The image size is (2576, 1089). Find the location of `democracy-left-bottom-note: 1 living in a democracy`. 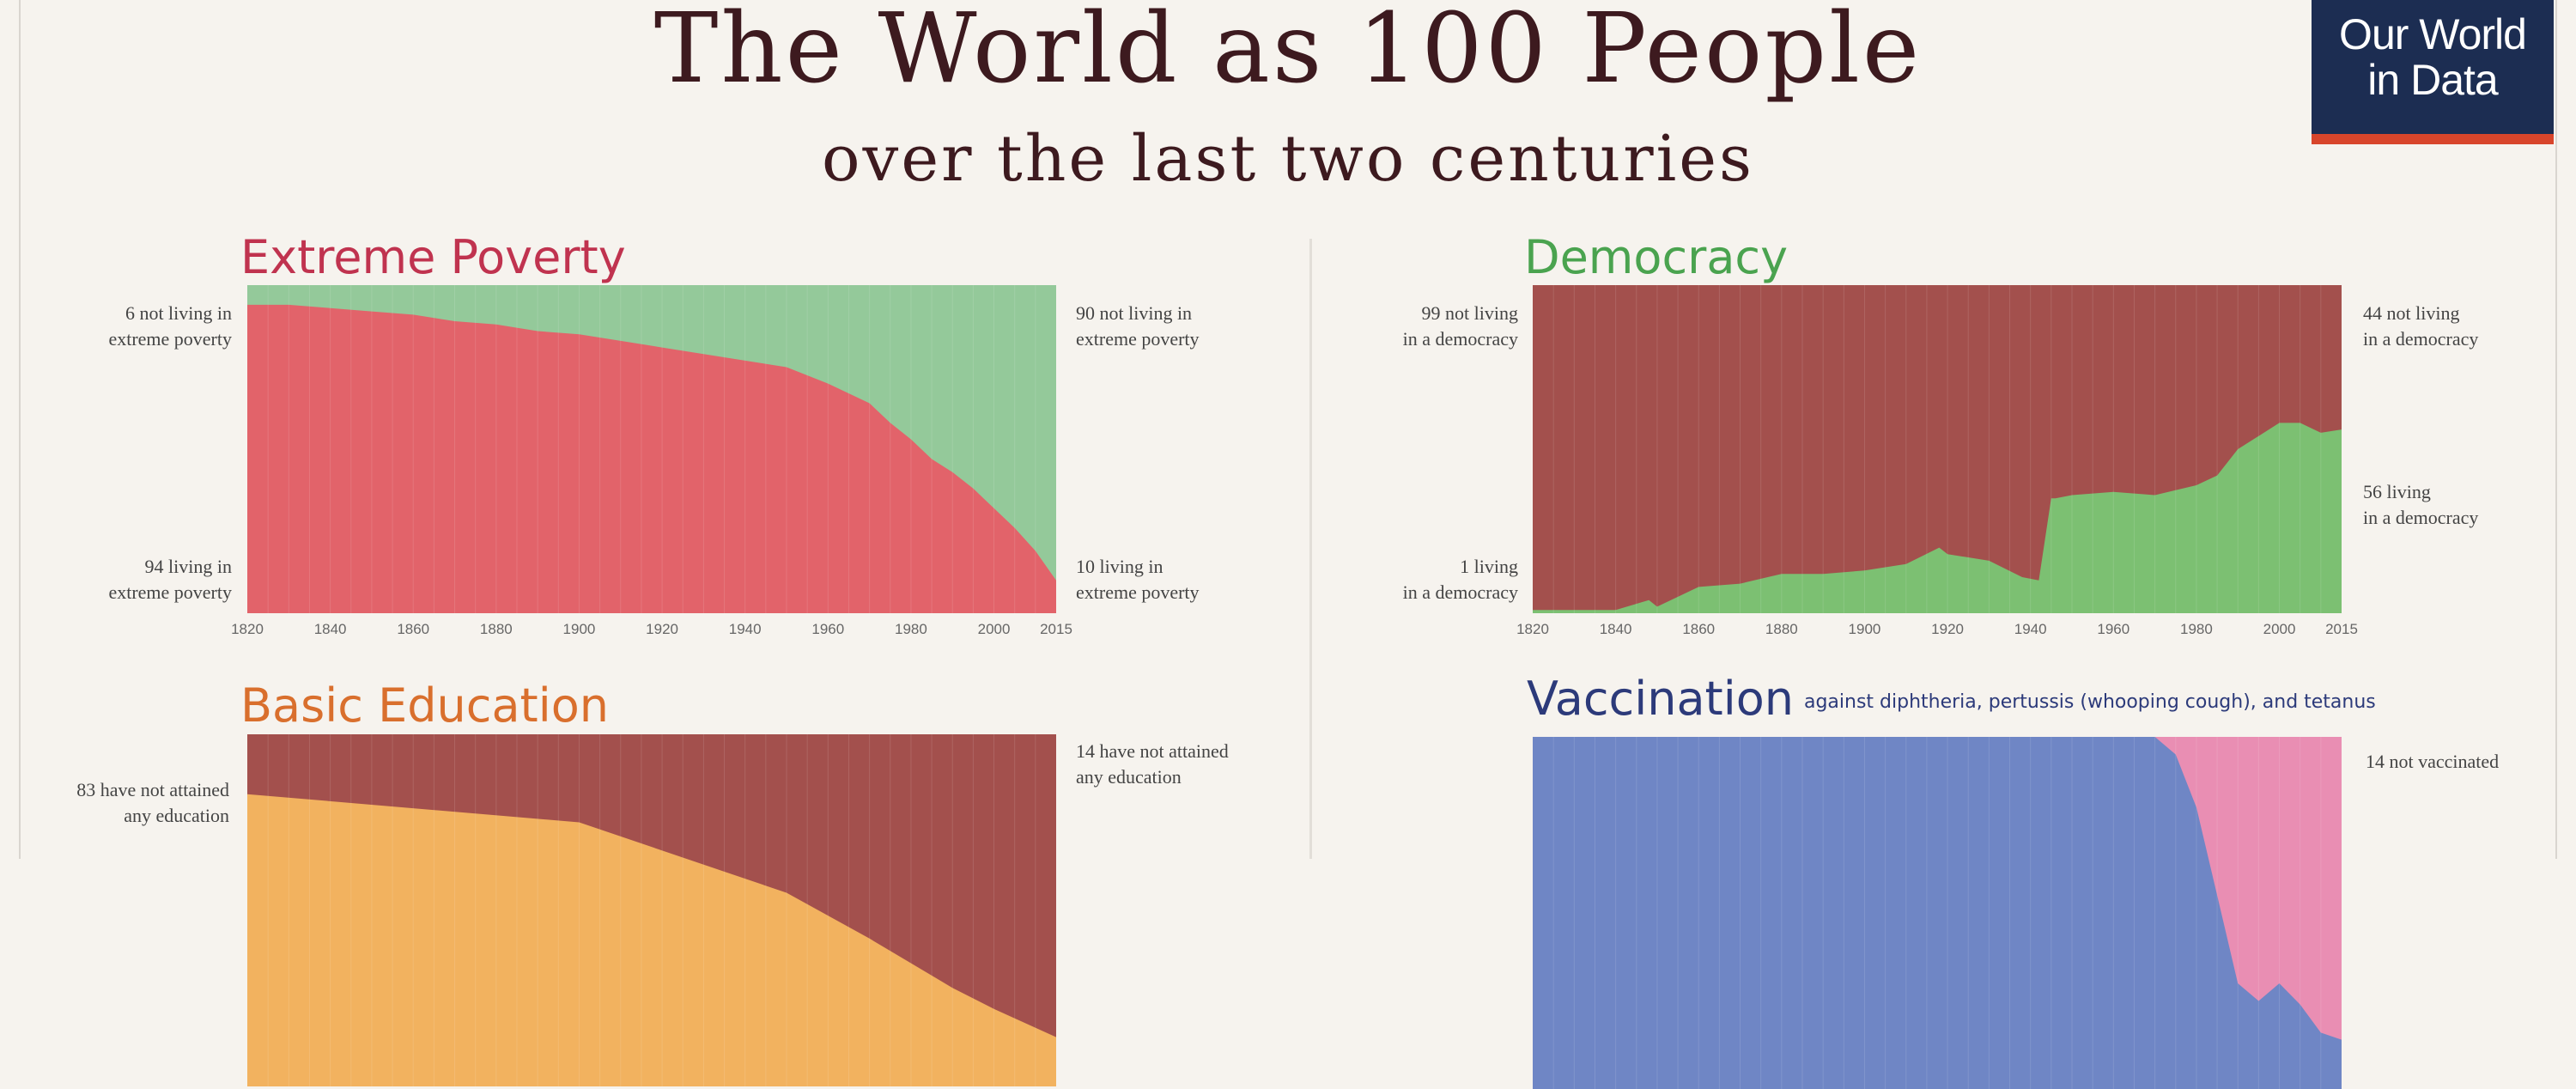

democracy-left-bottom-note: 1 living in a democracy is located at coordinates (1460, 579).